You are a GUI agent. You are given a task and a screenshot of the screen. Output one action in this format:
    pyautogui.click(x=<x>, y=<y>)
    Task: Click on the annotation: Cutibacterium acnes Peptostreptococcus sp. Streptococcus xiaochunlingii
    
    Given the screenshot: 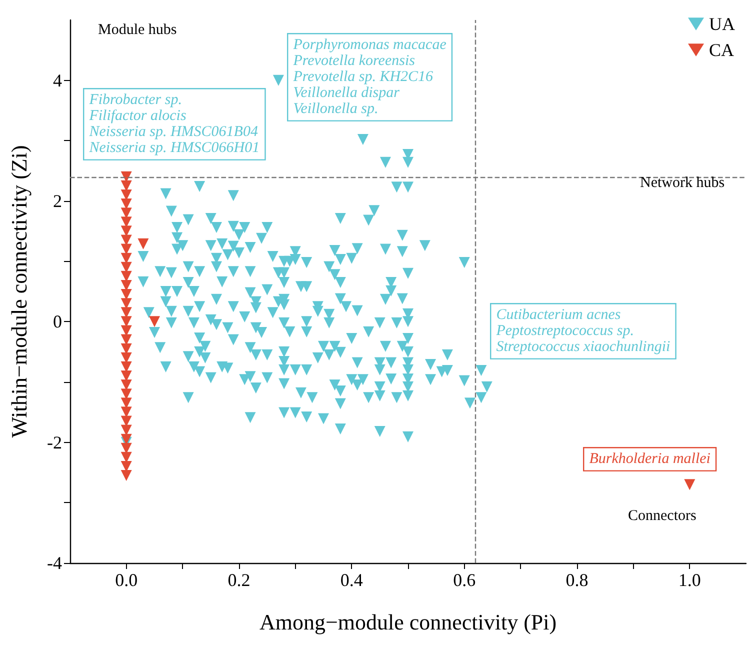 What is the action you would take?
    pyautogui.click(x=582, y=331)
    